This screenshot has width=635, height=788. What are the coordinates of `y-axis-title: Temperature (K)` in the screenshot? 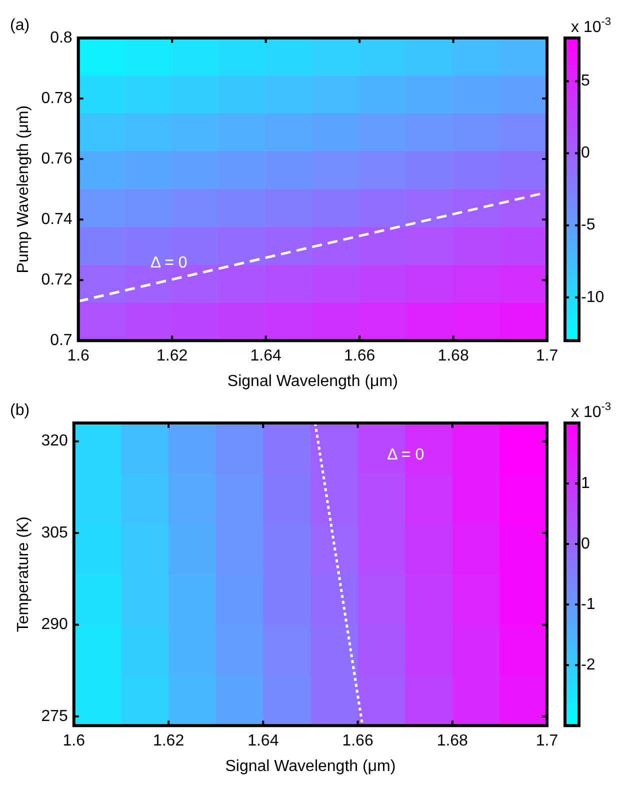 It's located at (23, 574).